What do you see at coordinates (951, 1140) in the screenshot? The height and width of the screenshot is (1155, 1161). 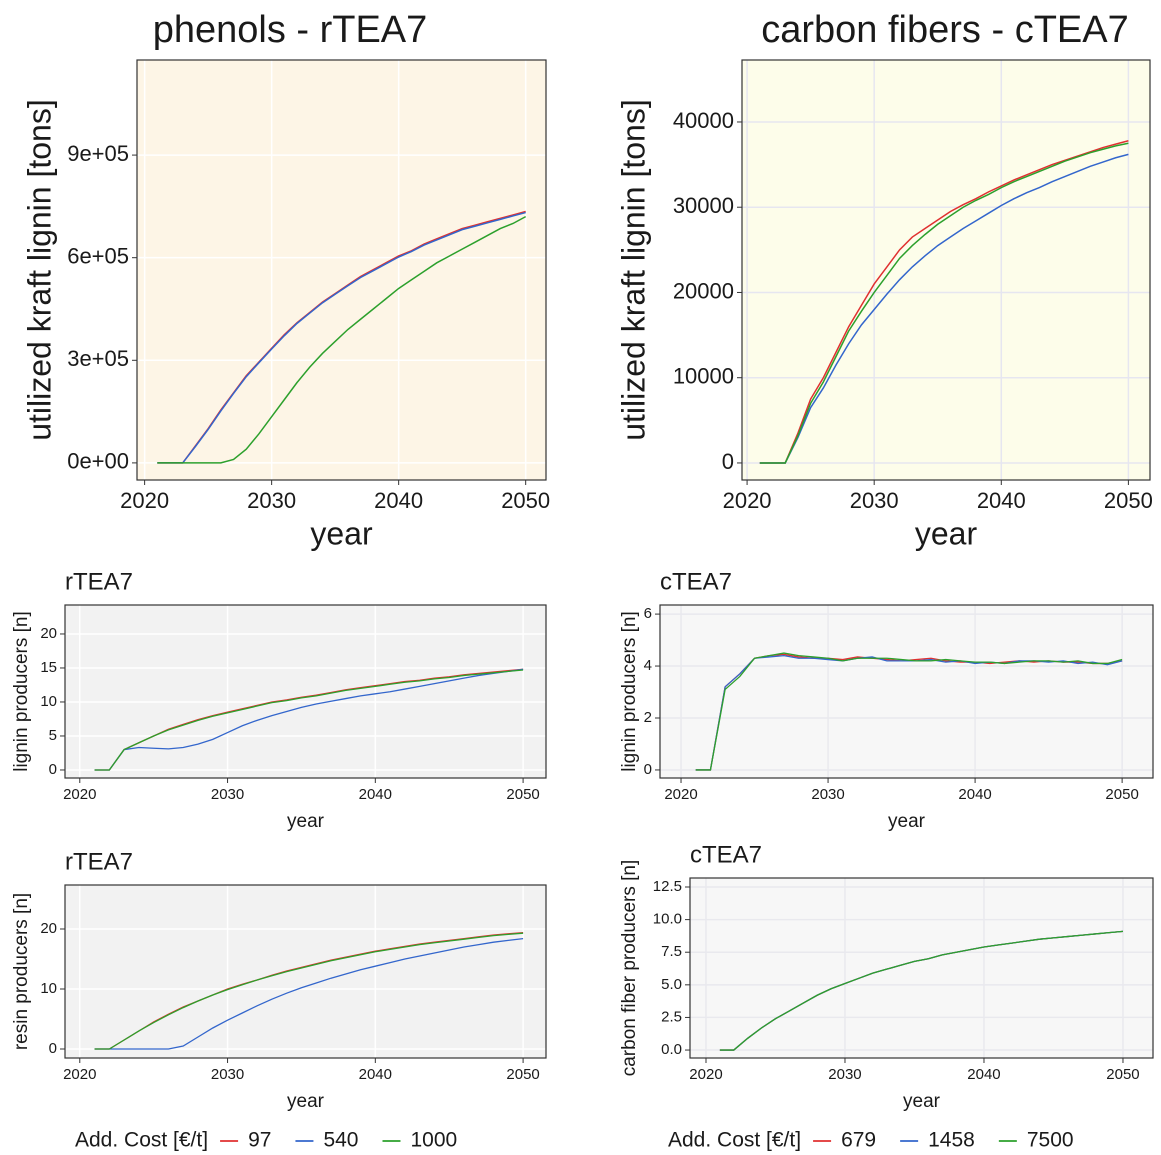 I see `legend-label: 1458` at bounding box center [951, 1140].